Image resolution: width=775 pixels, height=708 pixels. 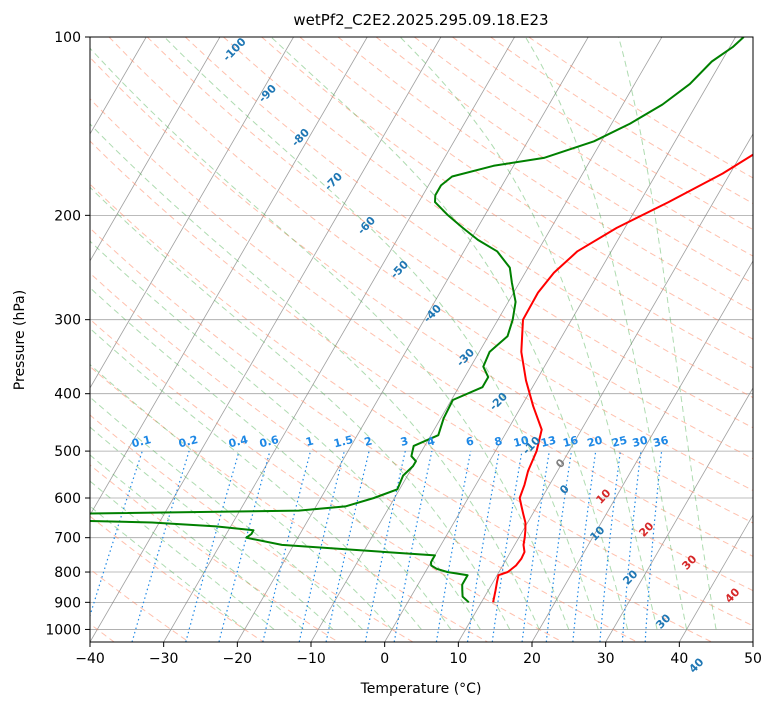 What do you see at coordinates (67, 216) in the screenshot?
I see `y-tick-label: 200` at bounding box center [67, 216].